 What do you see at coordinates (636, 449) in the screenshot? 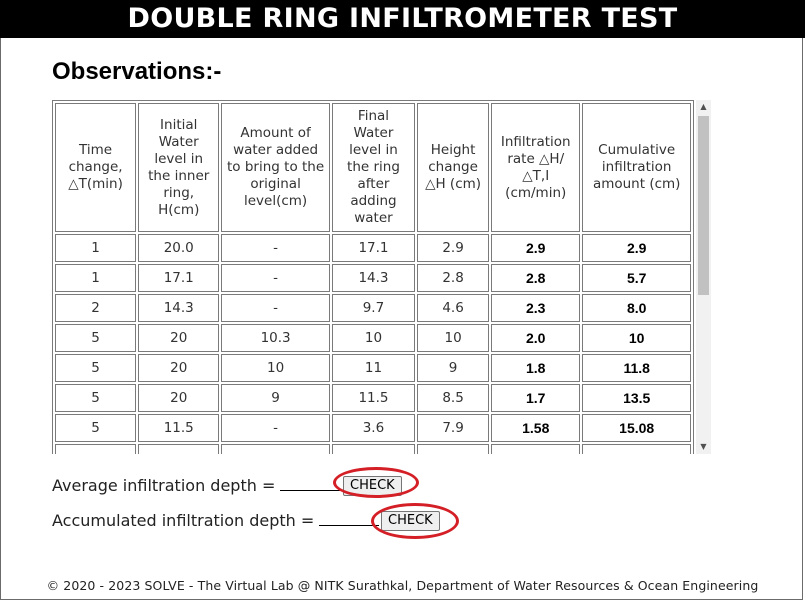
I see `cell-cumulative` at bounding box center [636, 449].